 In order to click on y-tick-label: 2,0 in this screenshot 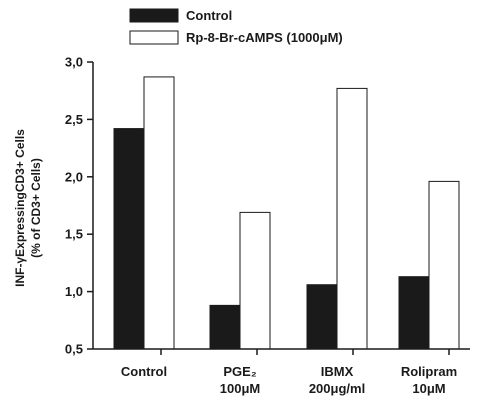, I will do `click(74, 176)`.